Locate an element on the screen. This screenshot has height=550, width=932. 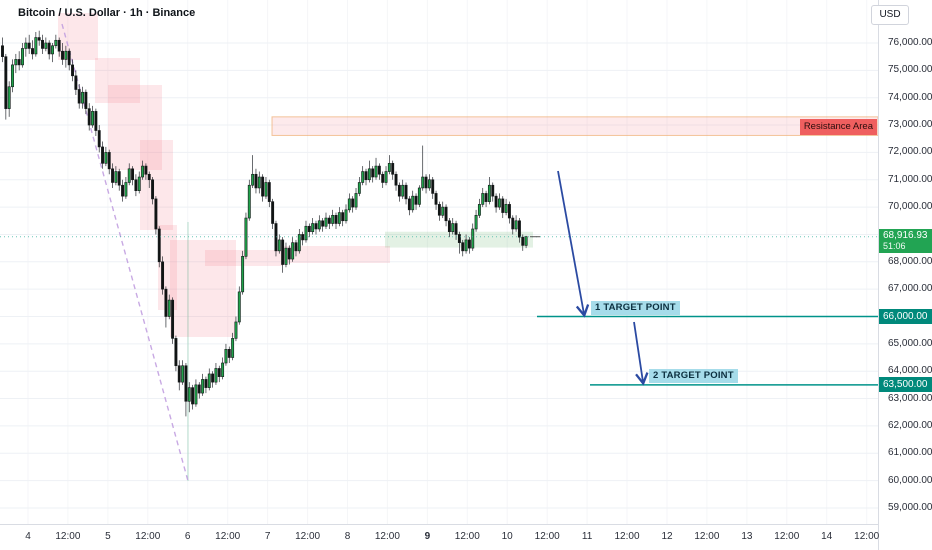
target-2-price-badge: 63,500.00 is located at coordinates (905, 384).